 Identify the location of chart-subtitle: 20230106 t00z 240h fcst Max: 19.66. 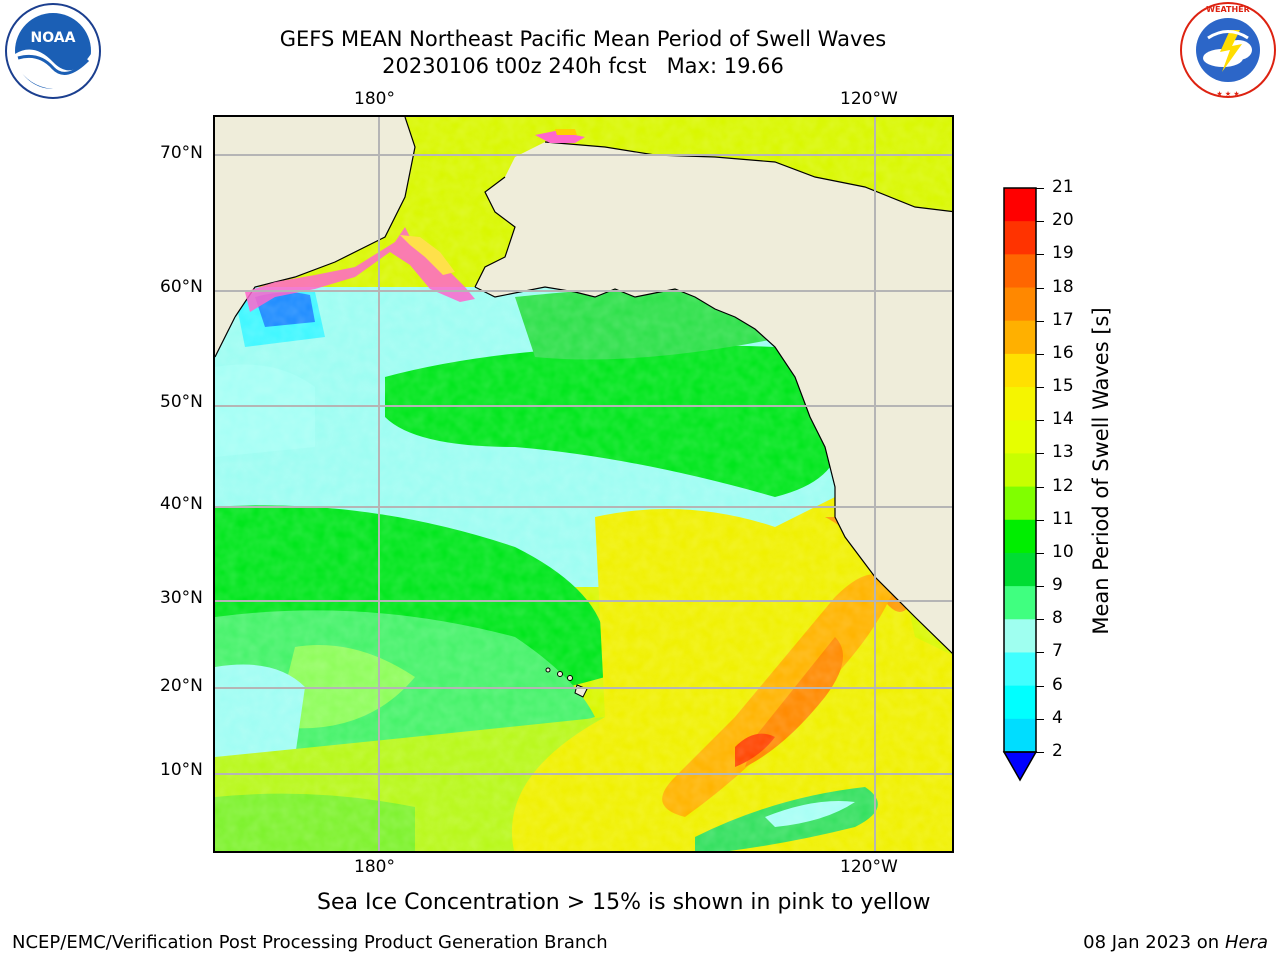
(583, 66).